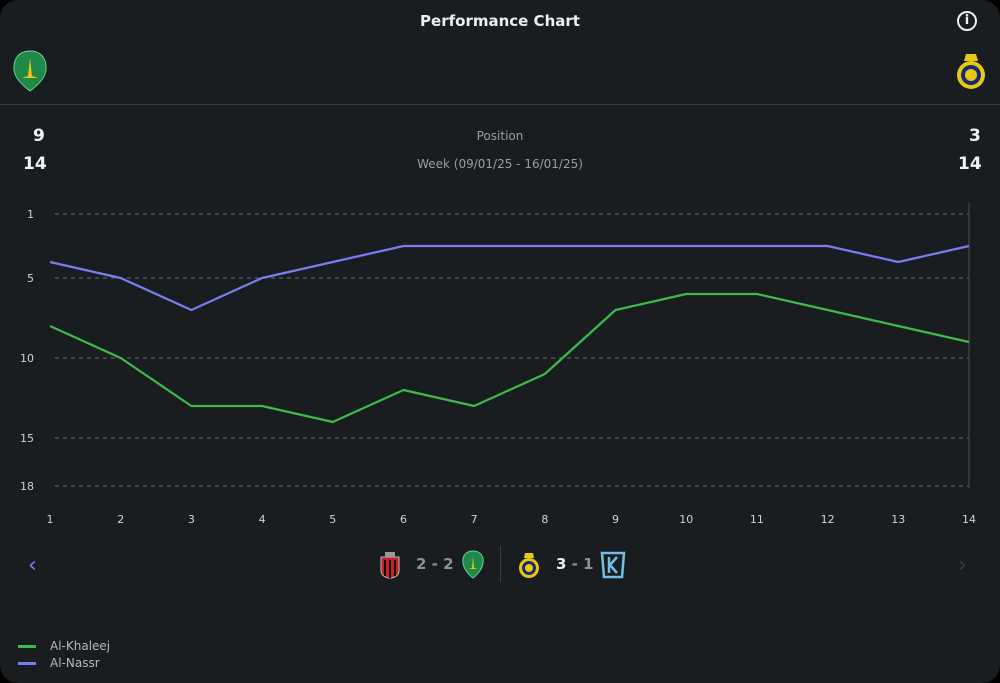 The image size is (1000, 683). Describe the element at coordinates (962, 565) in the screenshot. I see `next-button: ›` at that location.